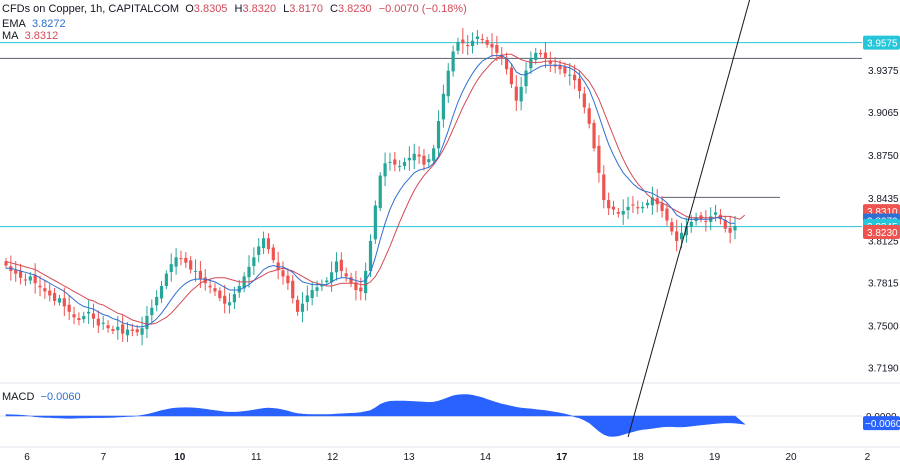  I want to click on grid-layer, so click(450, 415).